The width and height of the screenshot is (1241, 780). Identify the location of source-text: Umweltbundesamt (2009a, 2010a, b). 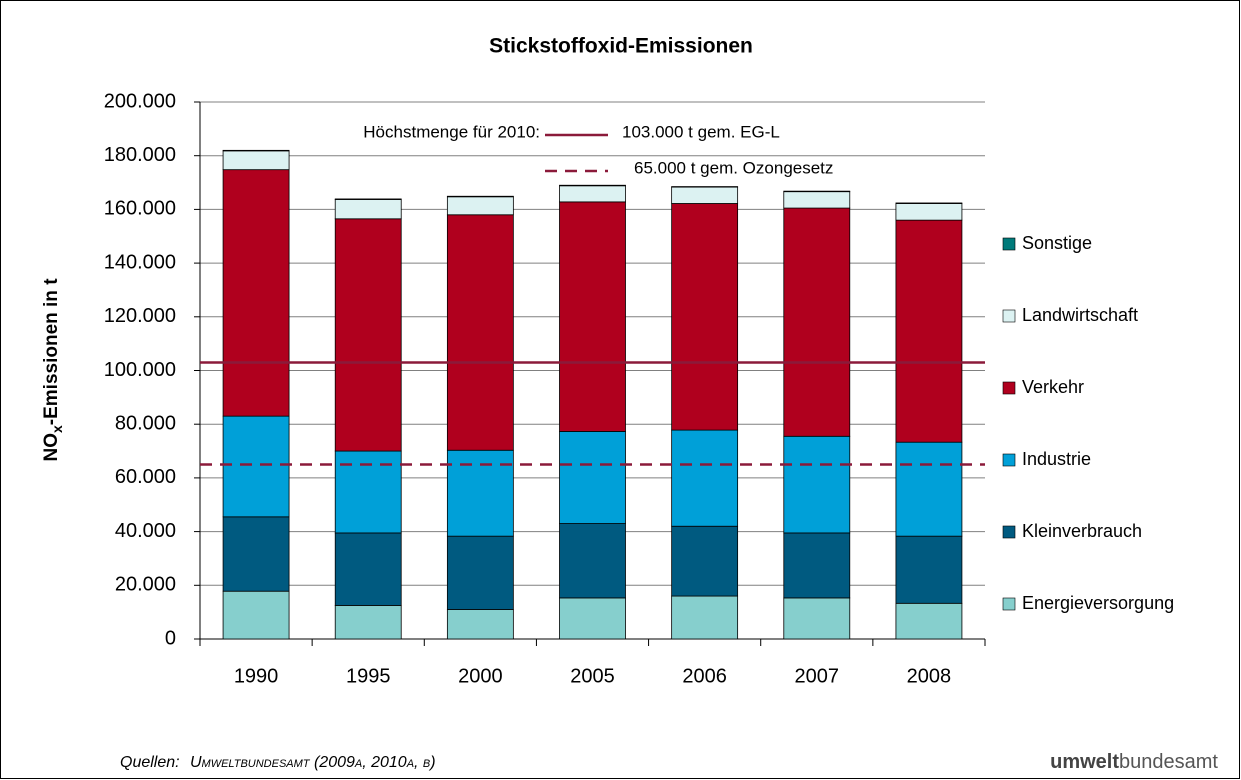
(313, 762).